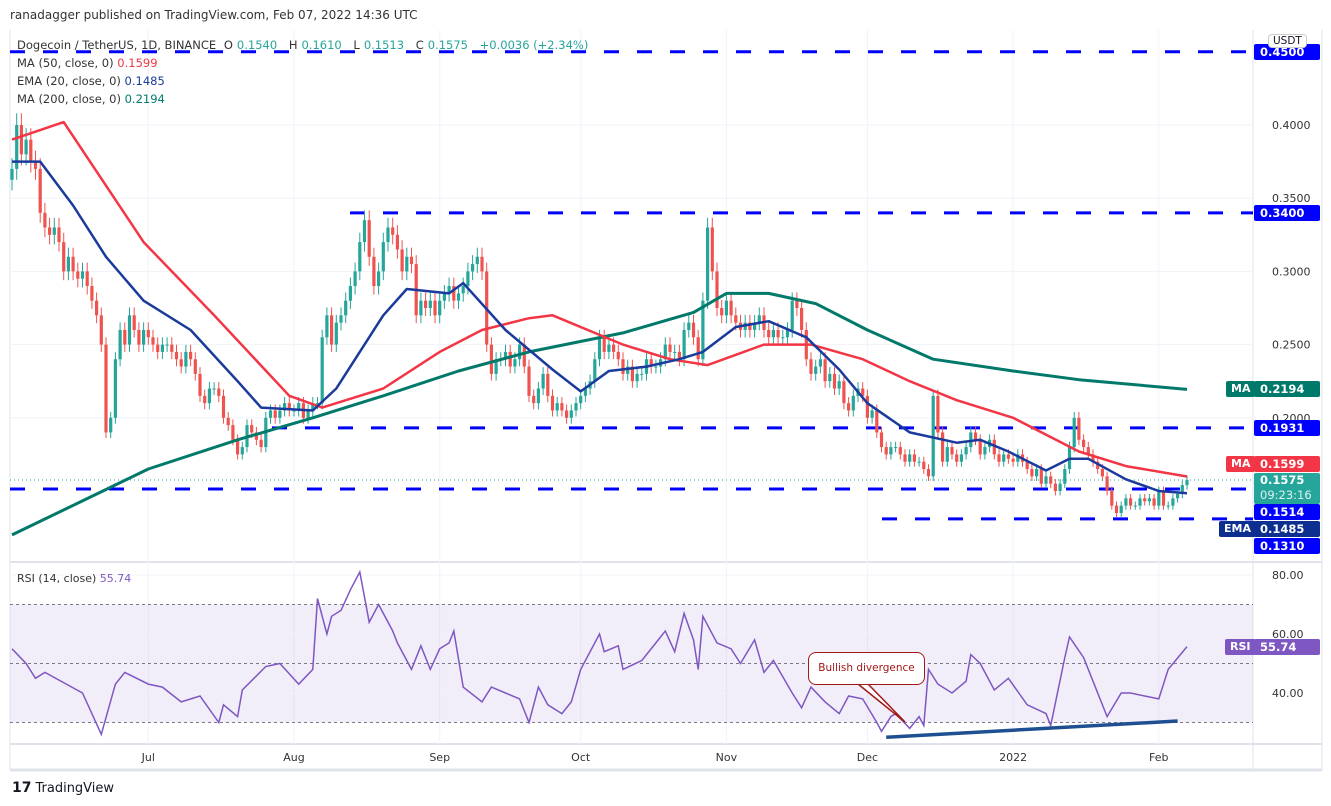 Image resolution: width=1331 pixels, height=806 pixels. Describe the element at coordinates (631, 663) in the screenshot. I see `rsi-band` at that location.